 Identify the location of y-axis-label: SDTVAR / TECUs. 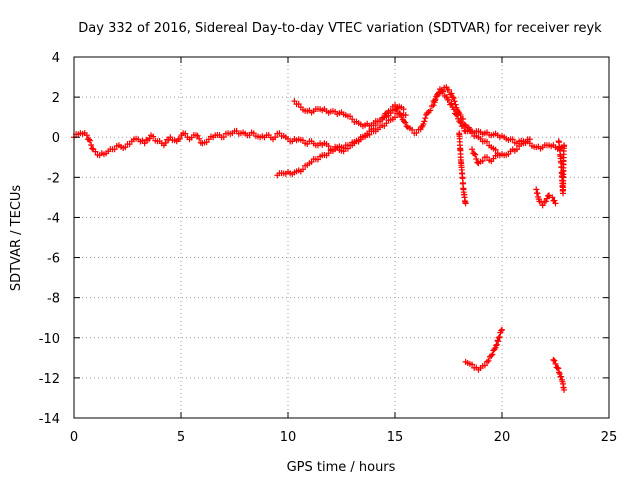
(16, 238).